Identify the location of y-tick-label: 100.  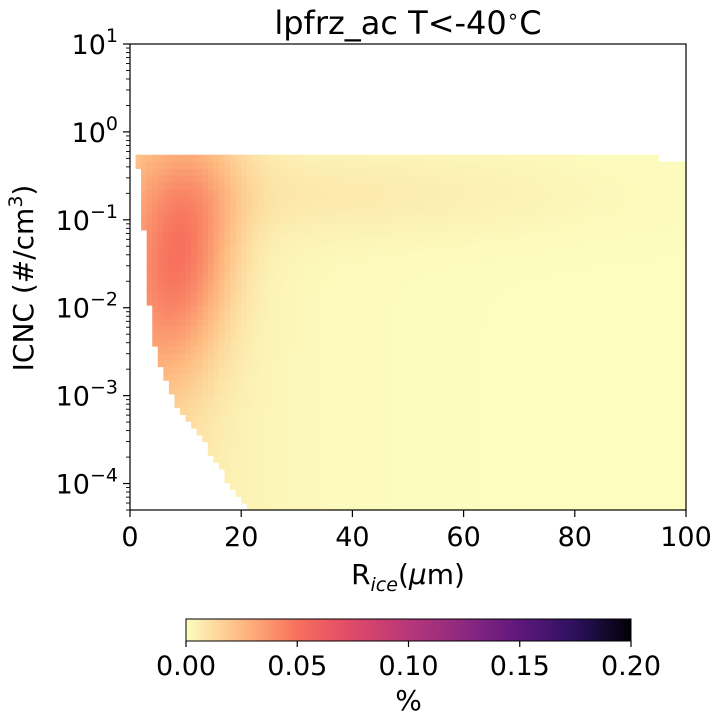
(95, 131).